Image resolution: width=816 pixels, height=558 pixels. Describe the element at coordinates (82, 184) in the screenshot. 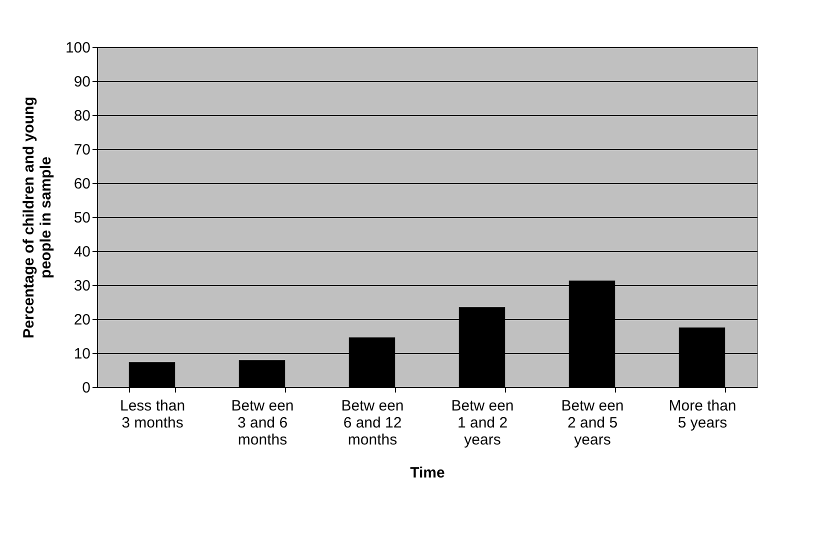

I see `y-tick-label: 60` at that location.